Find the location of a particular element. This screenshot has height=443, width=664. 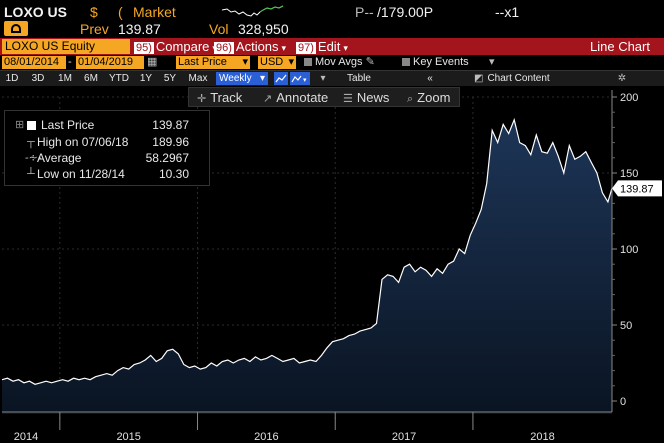

mov-avgs-label: Mov Avgs is located at coordinates (339, 62).